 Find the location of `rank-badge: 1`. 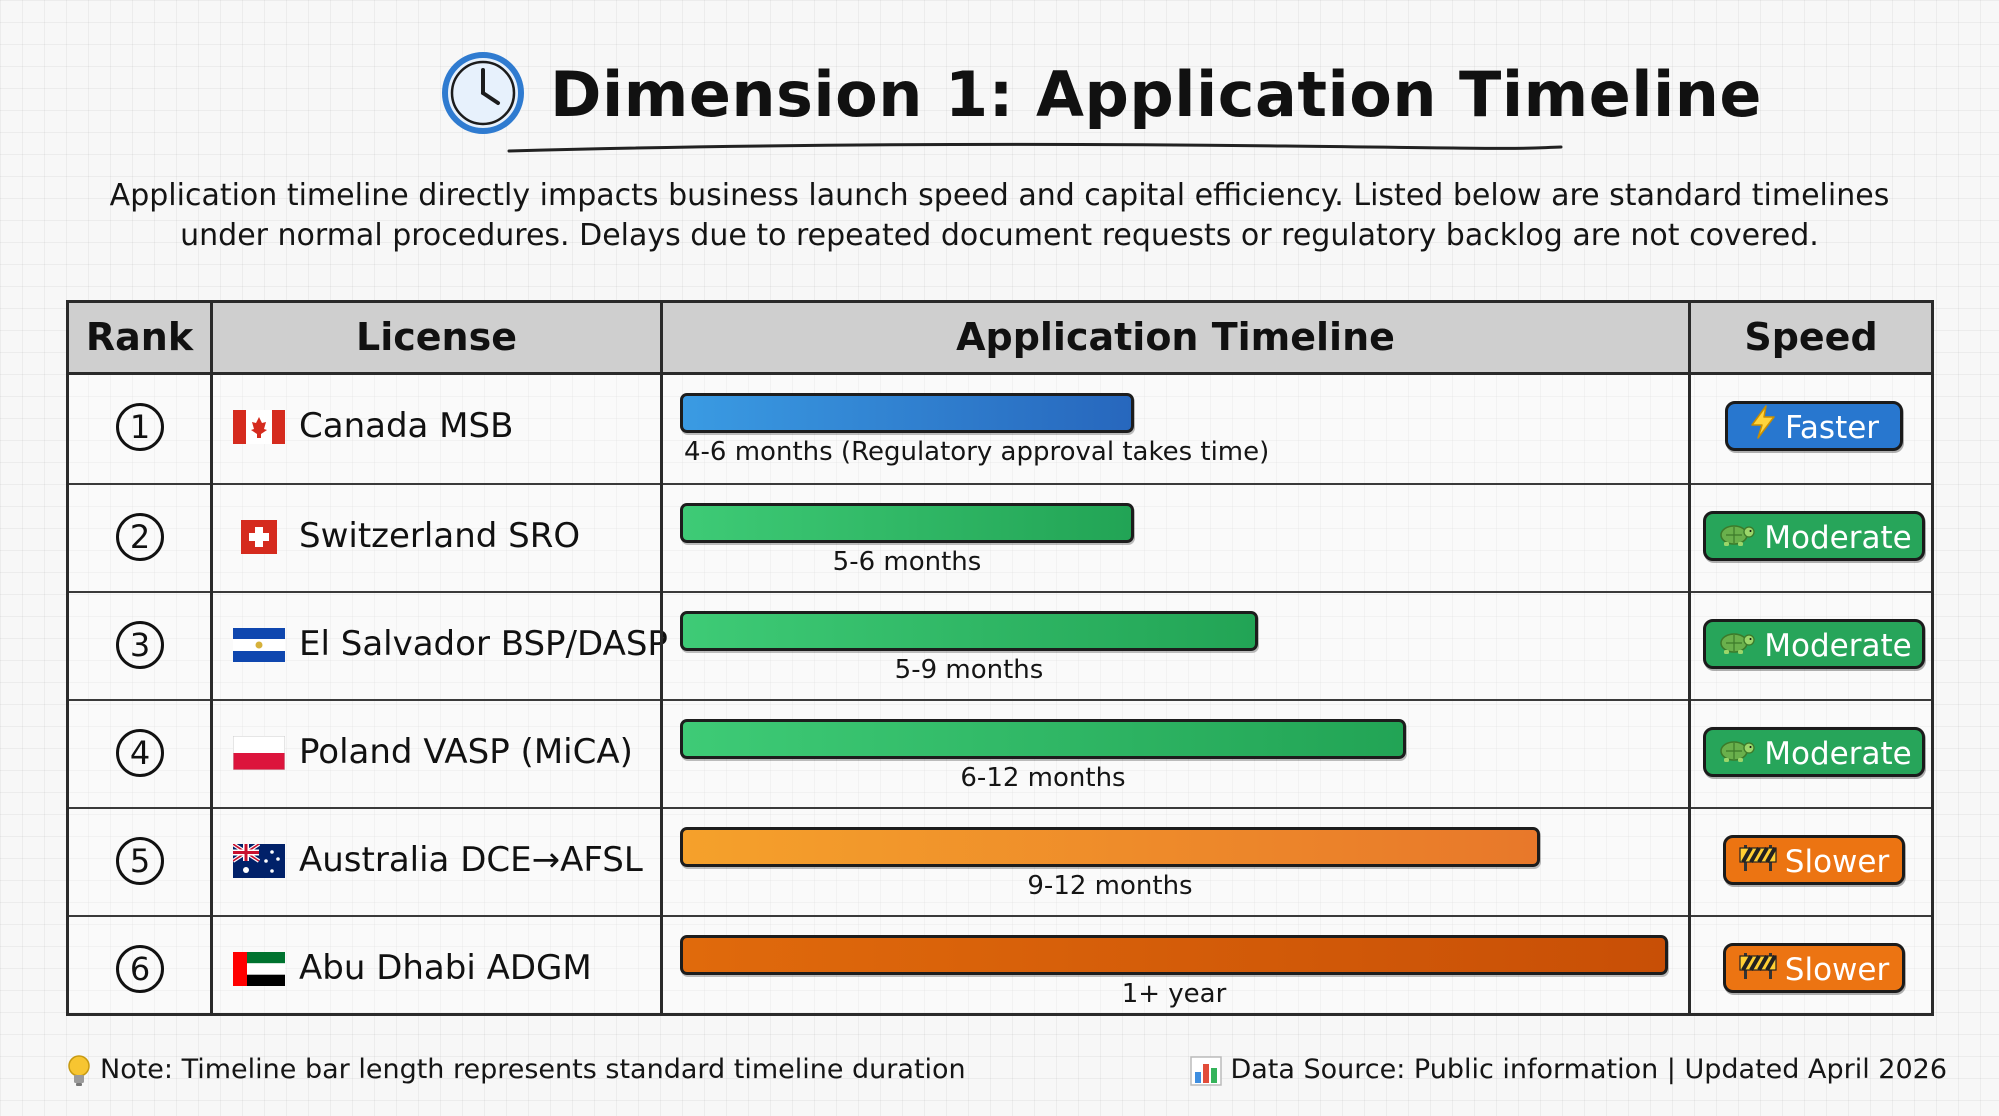

rank-badge: 1 is located at coordinates (140, 427).